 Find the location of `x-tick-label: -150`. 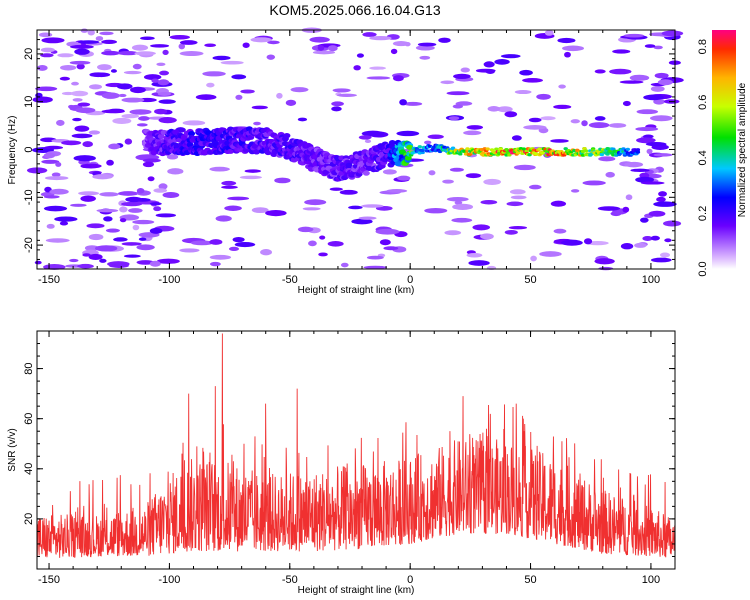

x-tick-label: -150 is located at coordinates (49, 280).